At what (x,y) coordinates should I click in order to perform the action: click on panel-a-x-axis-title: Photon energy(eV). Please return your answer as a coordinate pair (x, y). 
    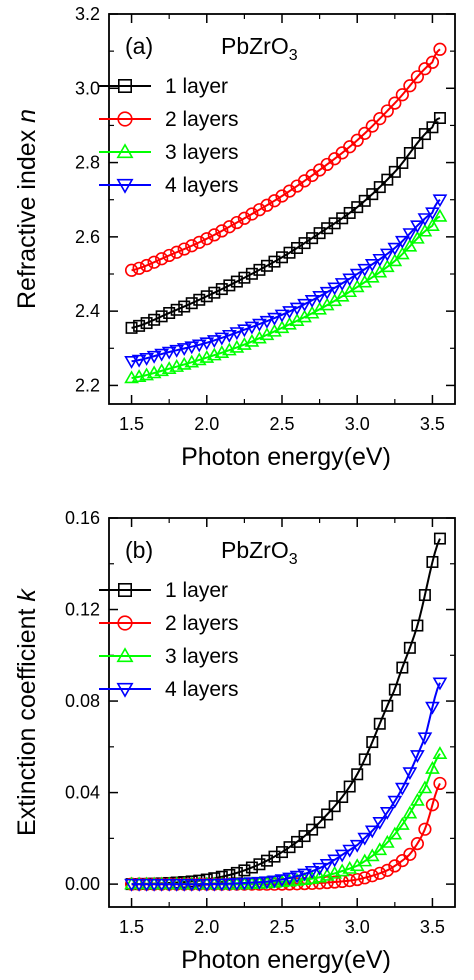
    Looking at the image, I should click on (286, 457).